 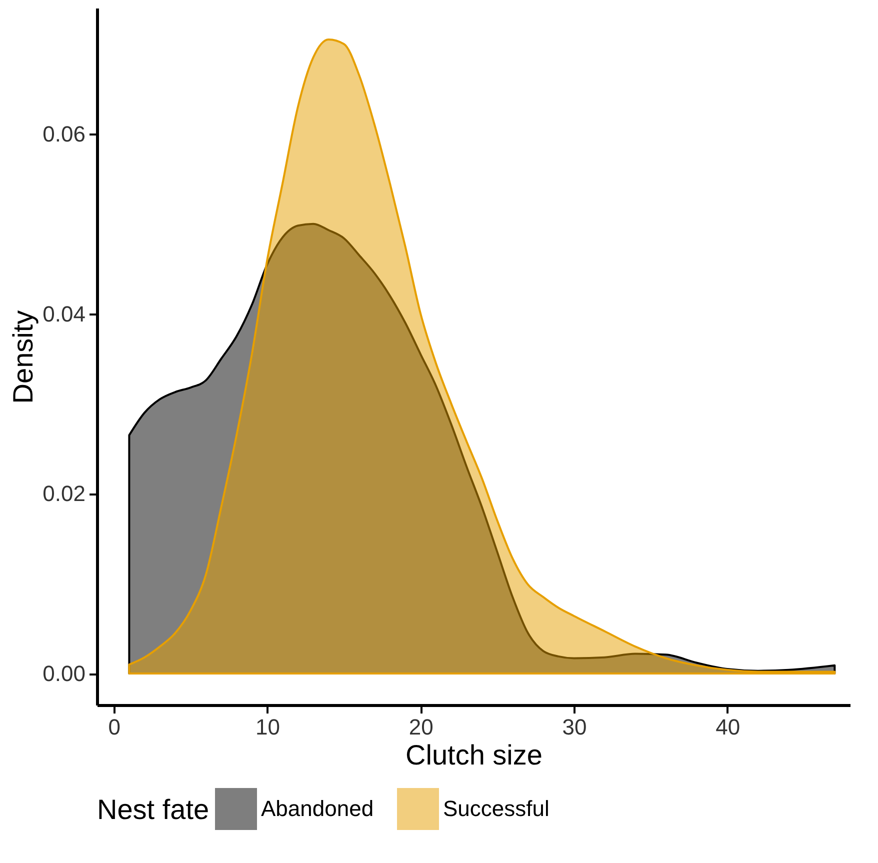 What do you see at coordinates (317, 808) in the screenshot?
I see `legend-label: Abandoned` at bounding box center [317, 808].